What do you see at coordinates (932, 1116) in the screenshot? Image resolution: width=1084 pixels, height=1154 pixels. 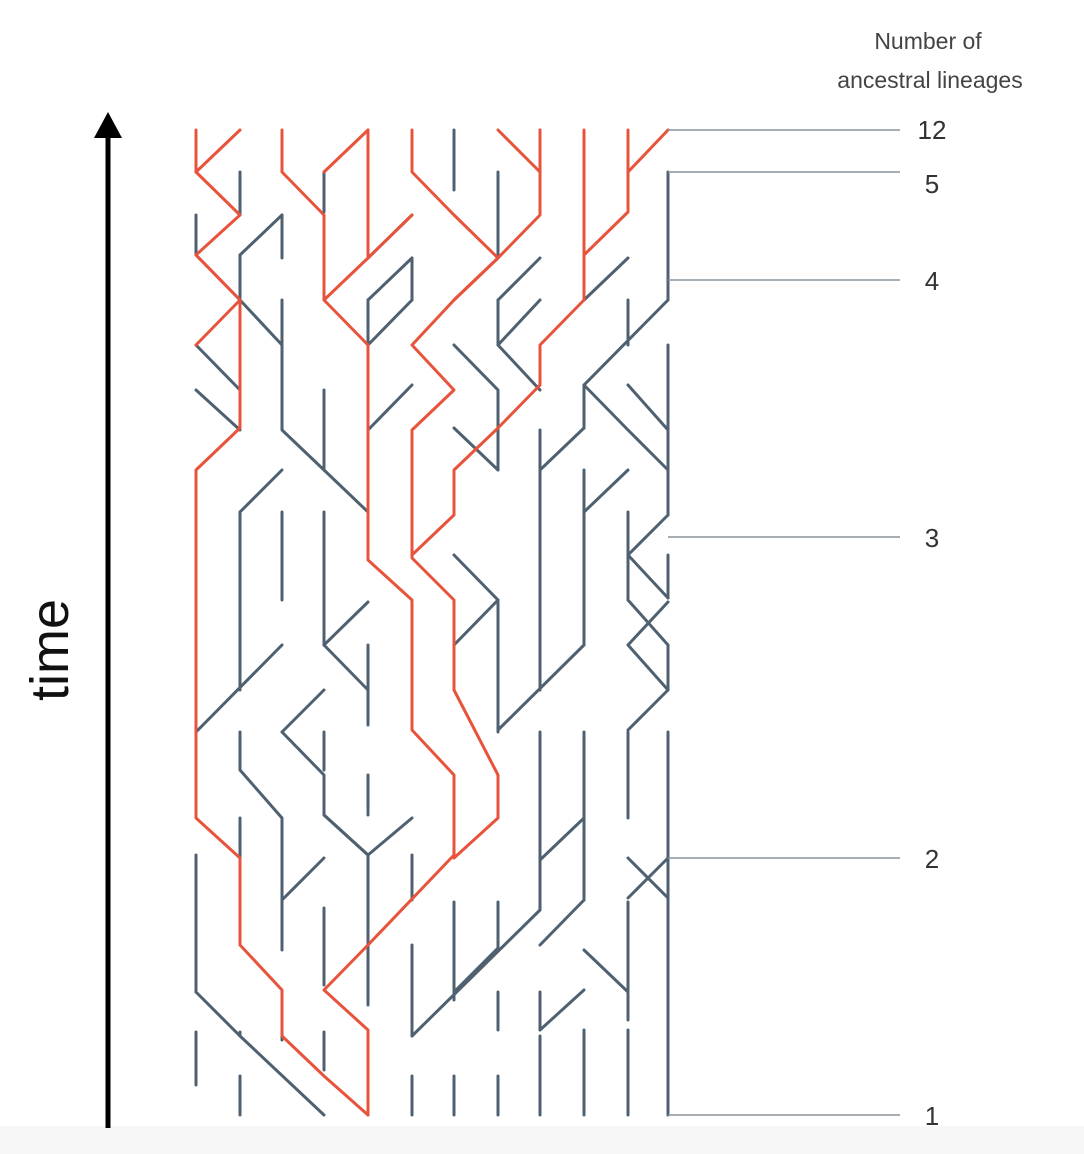 I see `count-label-1: 1` at bounding box center [932, 1116].